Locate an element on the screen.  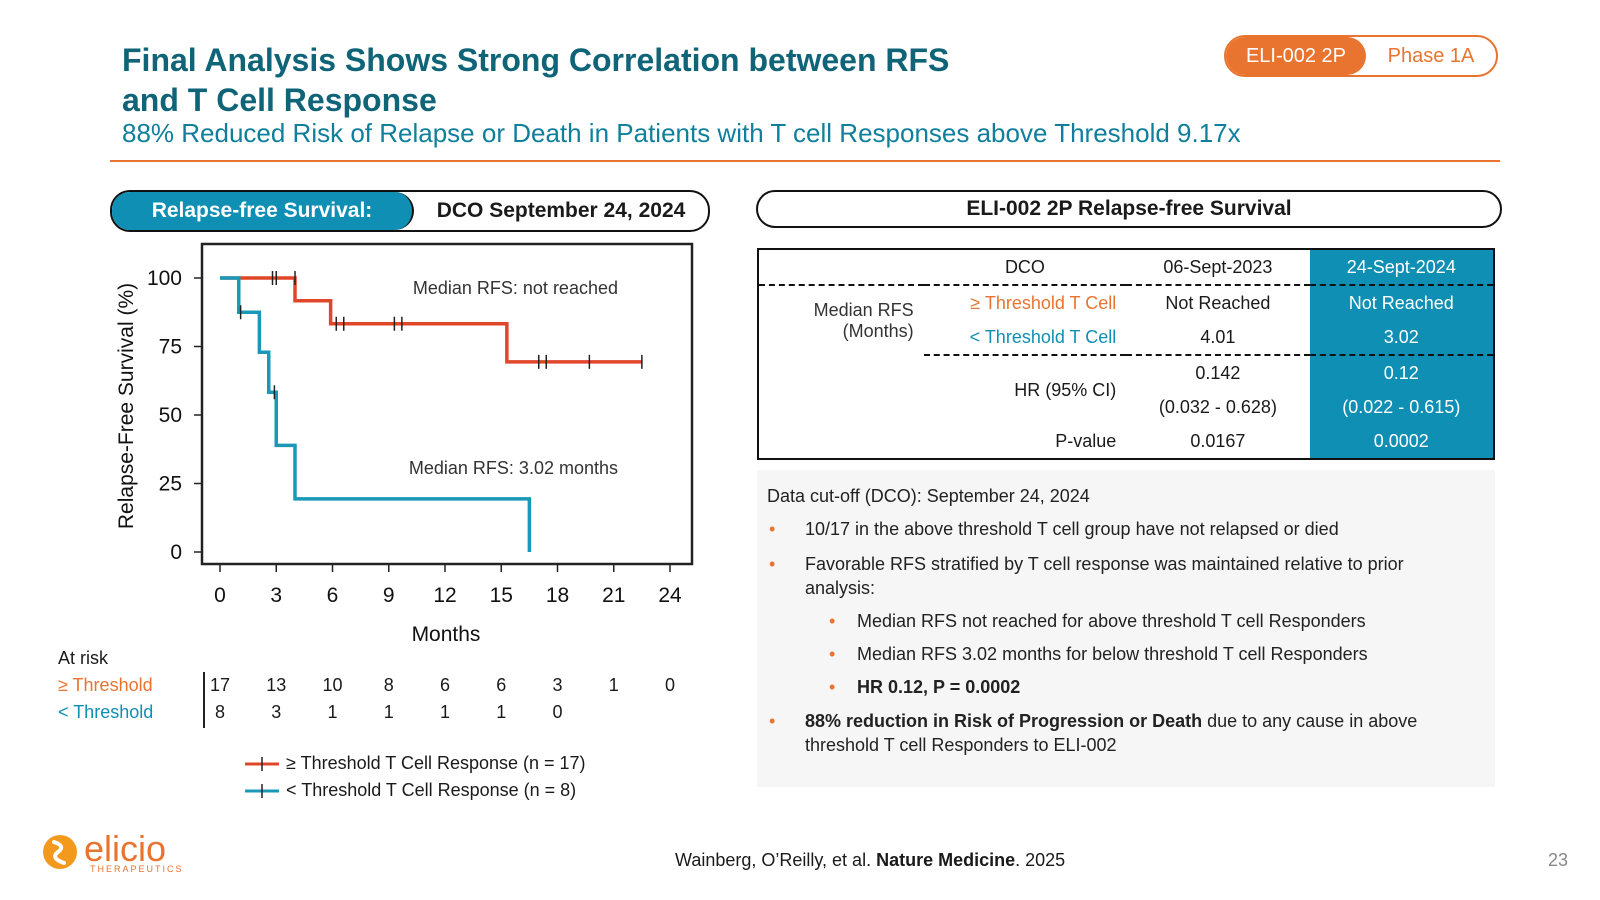
table-header-col1: 06-Sept-2023 is located at coordinates (1218, 267).